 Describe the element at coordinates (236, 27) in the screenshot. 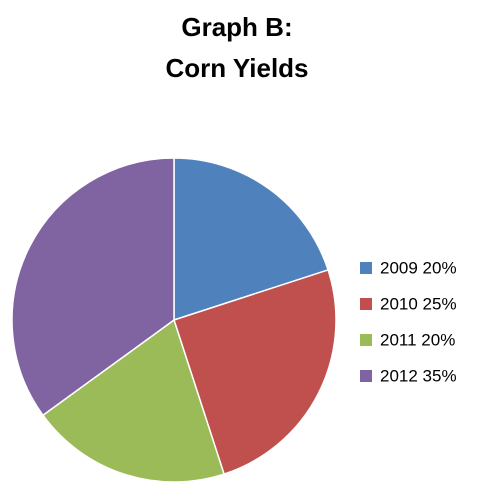

I see `chart-title-line-1: Graph B:` at that location.